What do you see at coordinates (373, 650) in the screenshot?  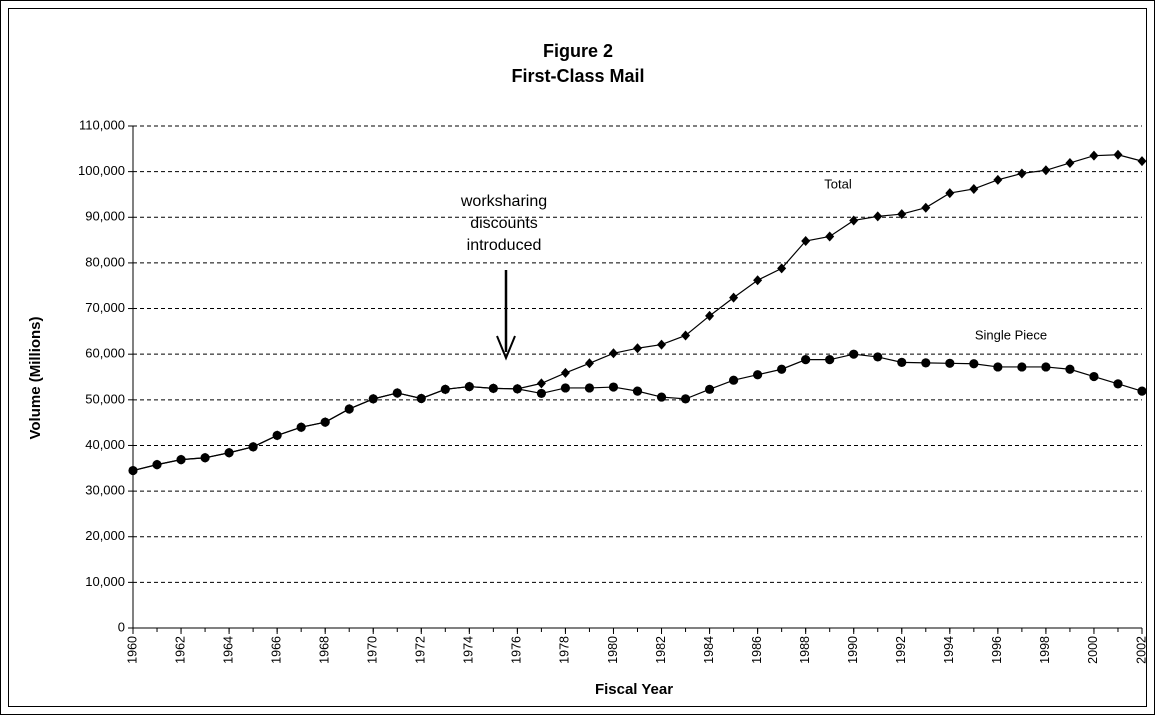 I see `x-tick-label: 1970` at bounding box center [373, 650].